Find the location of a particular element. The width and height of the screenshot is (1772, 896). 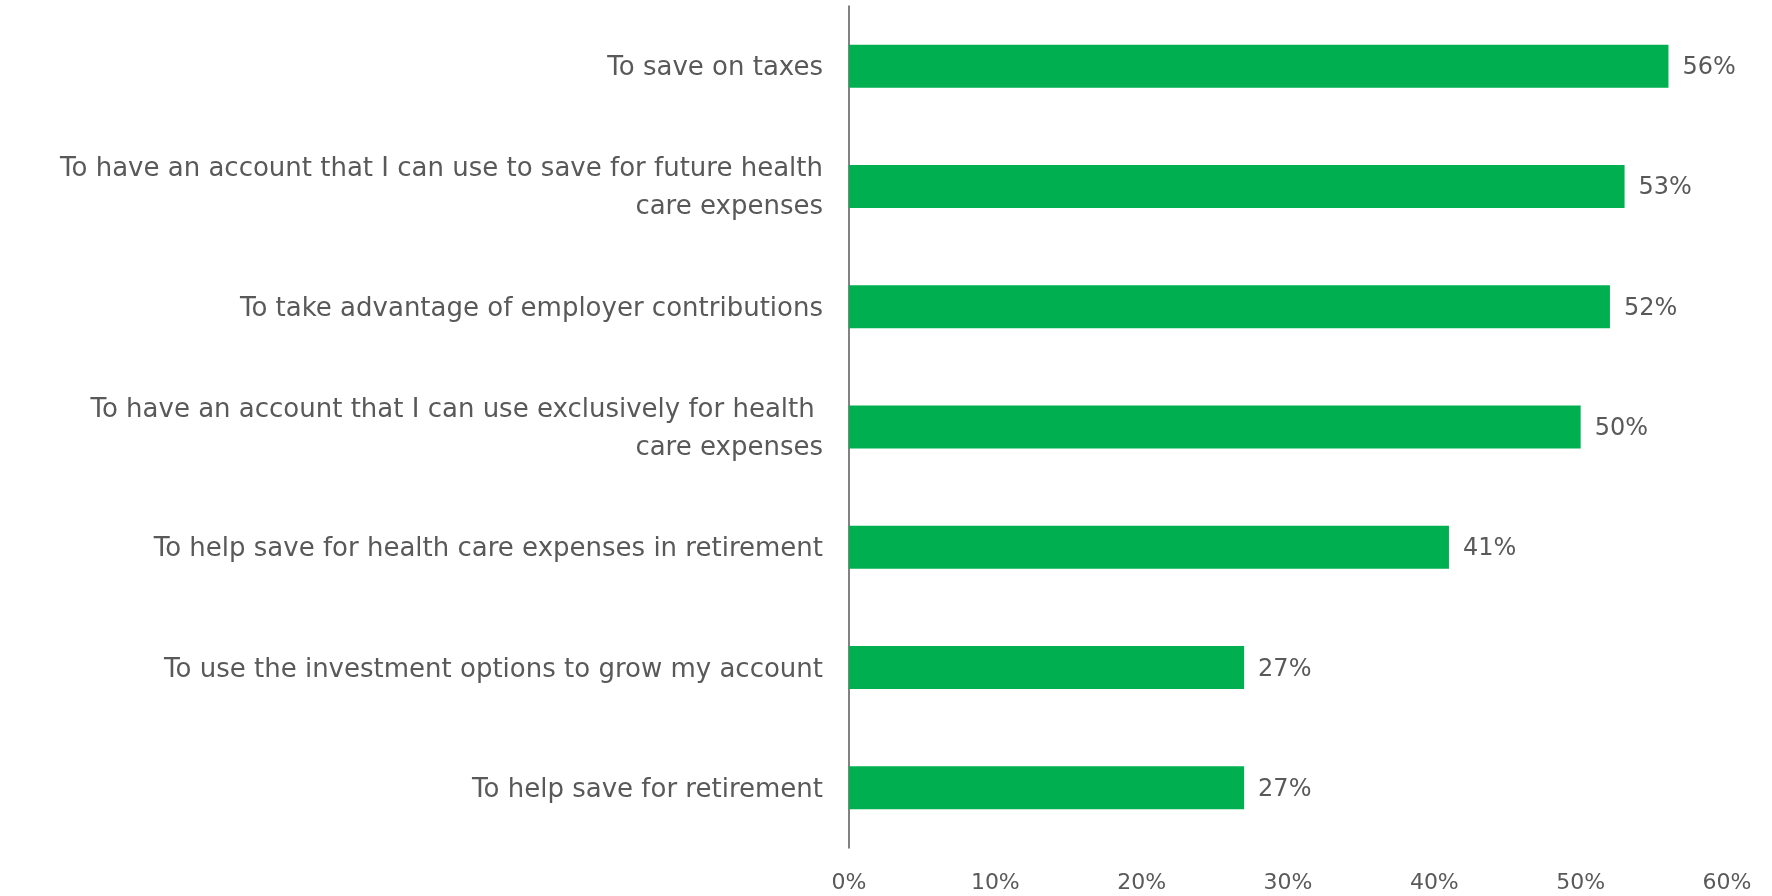

y-tick-label: To help save for health care expenses in retirement is located at coordinates (487, 547).